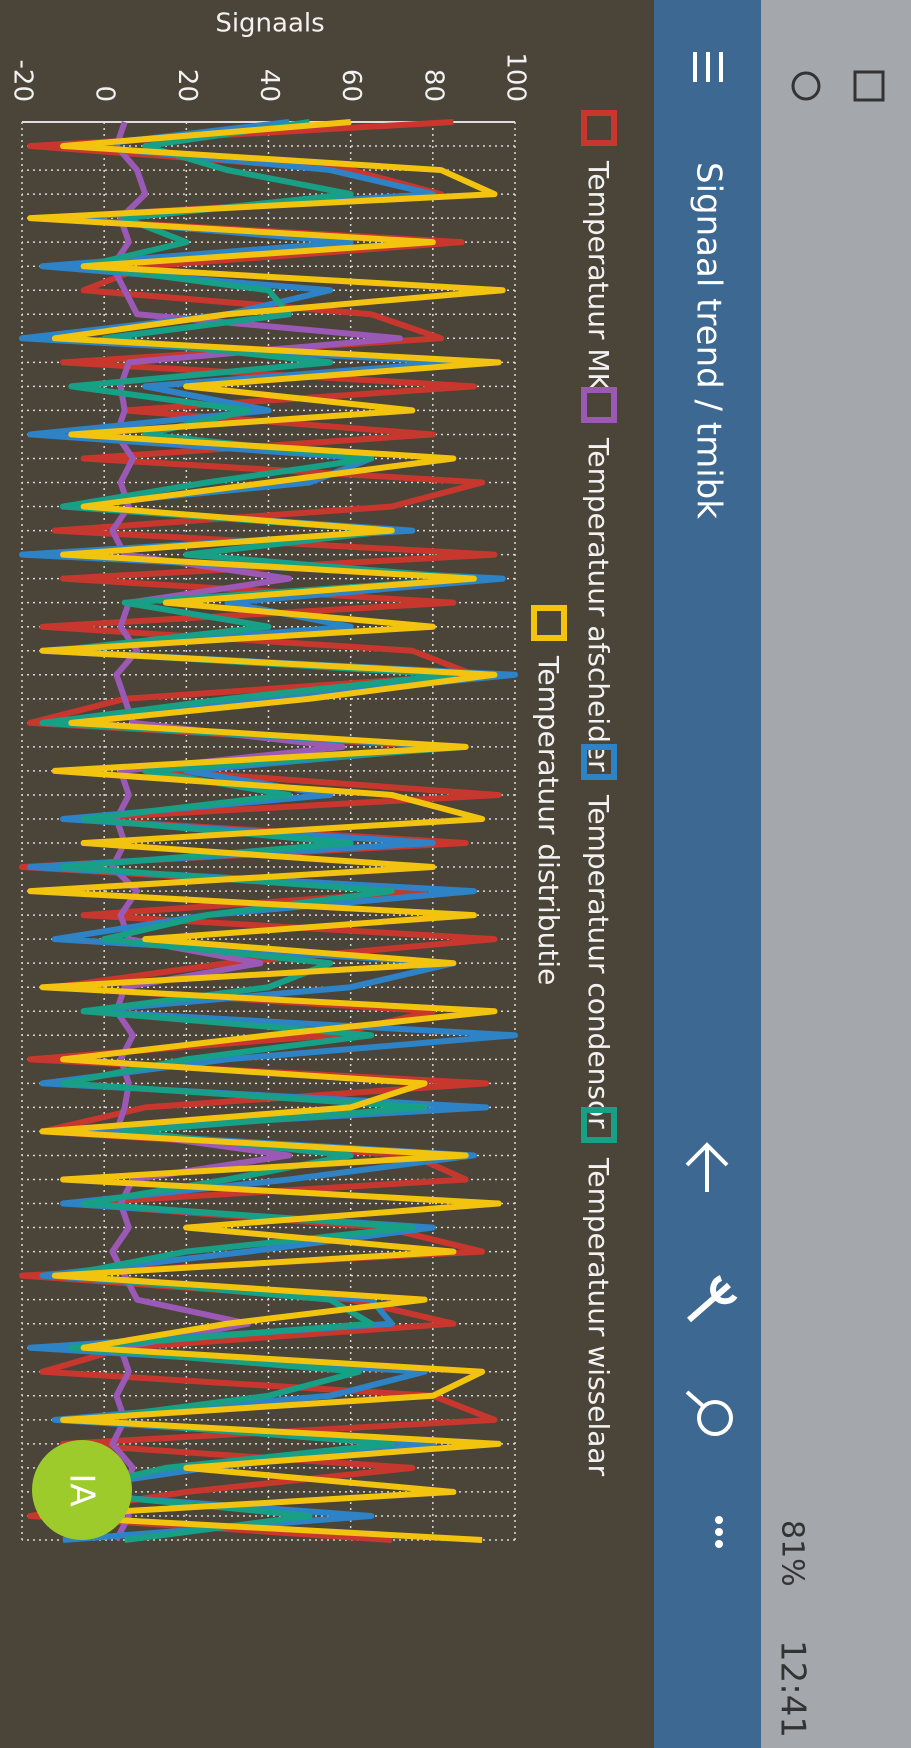 The image size is (911, 1748). Describe the element at coordinates (516, 77) in the screenshot. I see `y-tick-label: 100` at that location.